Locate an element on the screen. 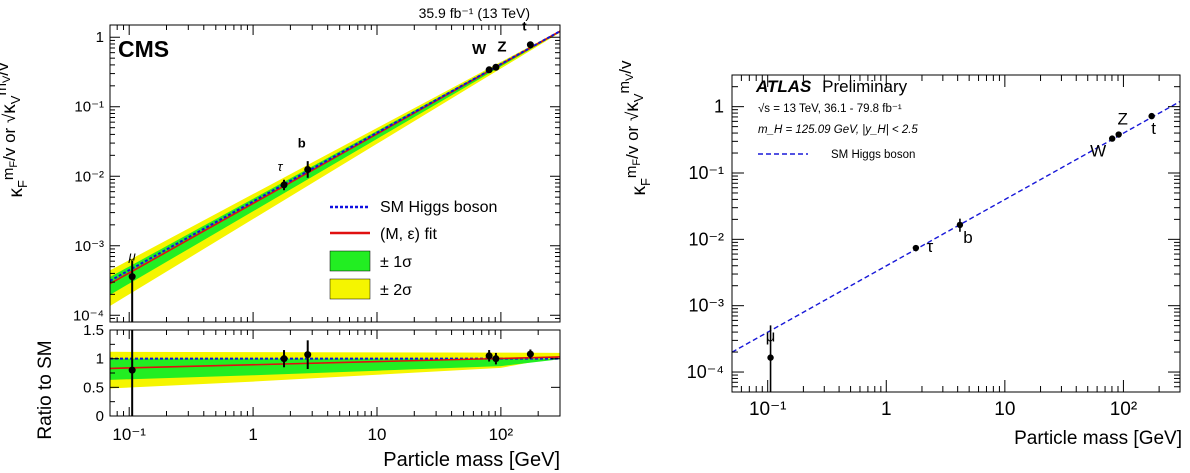 Image resolution: width=1190 pixels, height=473 pixels. atlas-y-tick-label: 10⁻¹ is located at coordinates (706, 173).